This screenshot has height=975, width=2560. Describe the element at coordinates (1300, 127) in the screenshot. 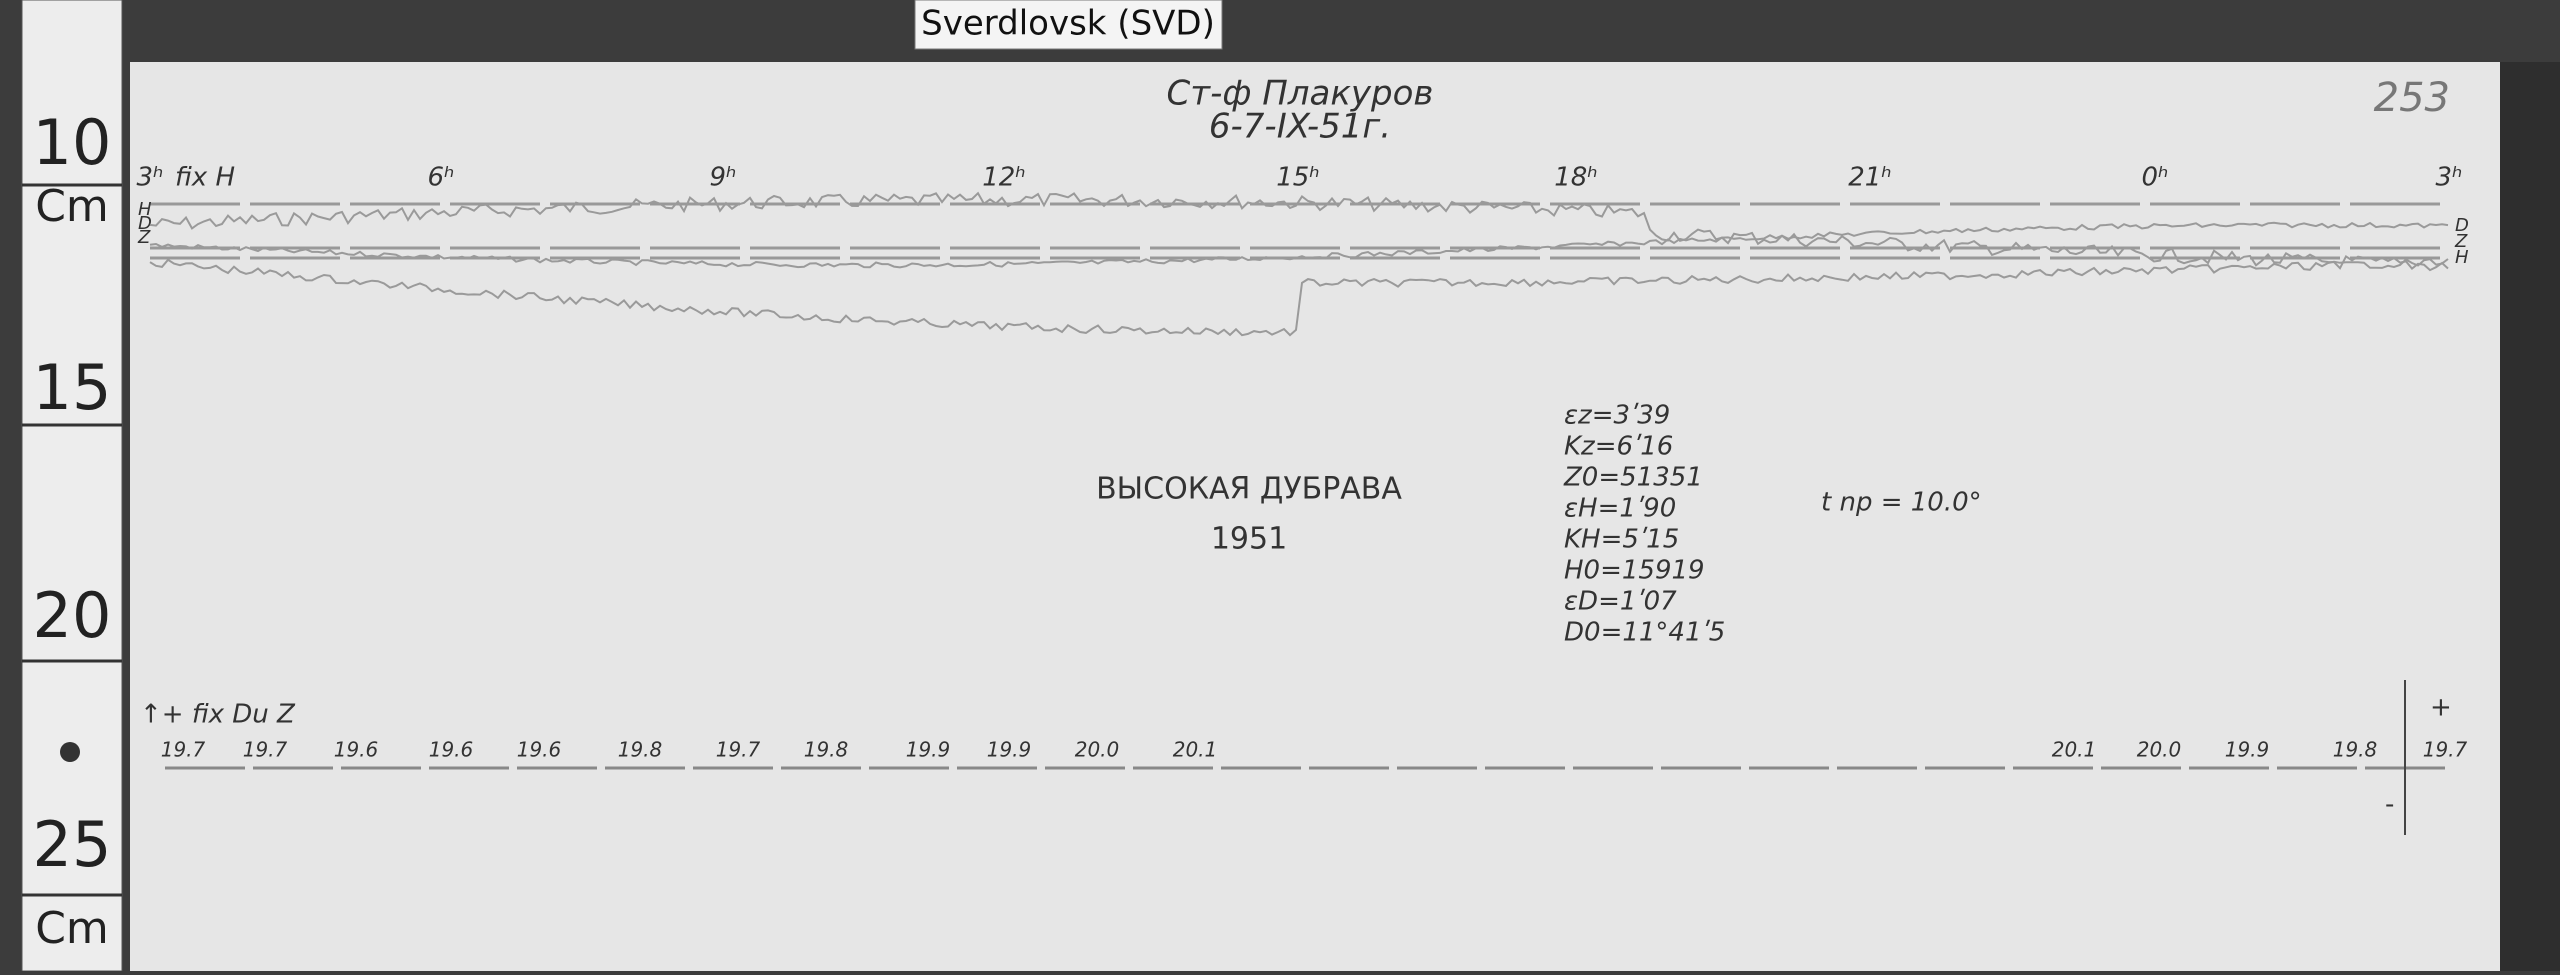

I see `date: 6-7-IX-51г.` at that location.